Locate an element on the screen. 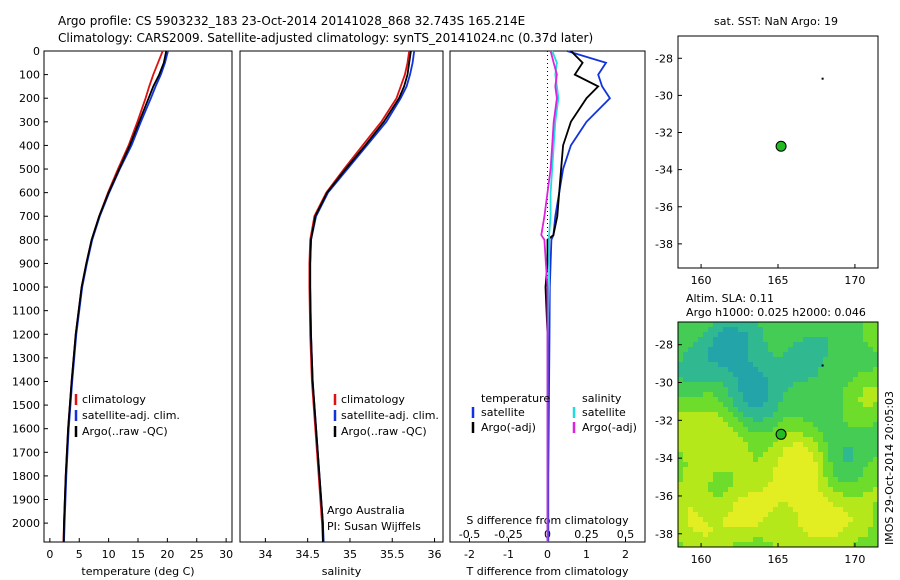  x-tick-label: 35 is located at coordinates (350, 554).